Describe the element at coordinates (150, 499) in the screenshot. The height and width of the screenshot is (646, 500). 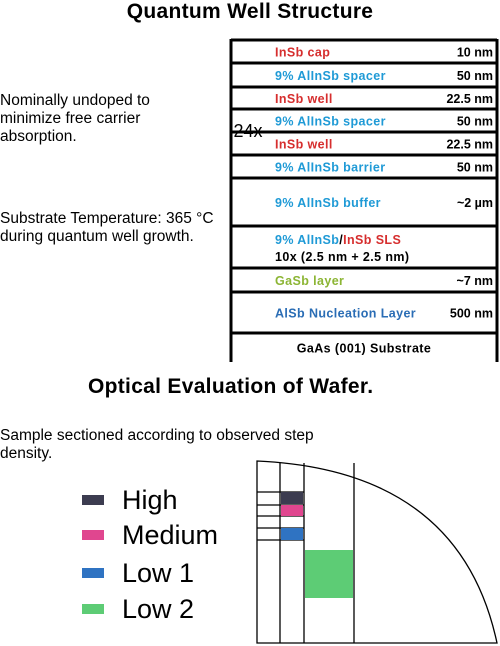
I see `legend-label: High` at that location.